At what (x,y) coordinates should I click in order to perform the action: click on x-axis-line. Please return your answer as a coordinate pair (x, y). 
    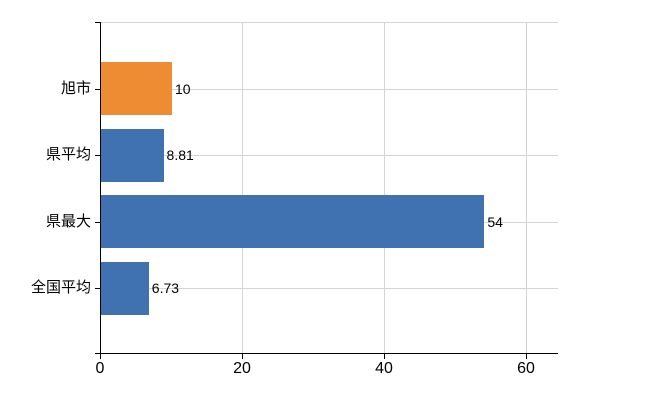
    Looking at the image, I should click on (326, 353).